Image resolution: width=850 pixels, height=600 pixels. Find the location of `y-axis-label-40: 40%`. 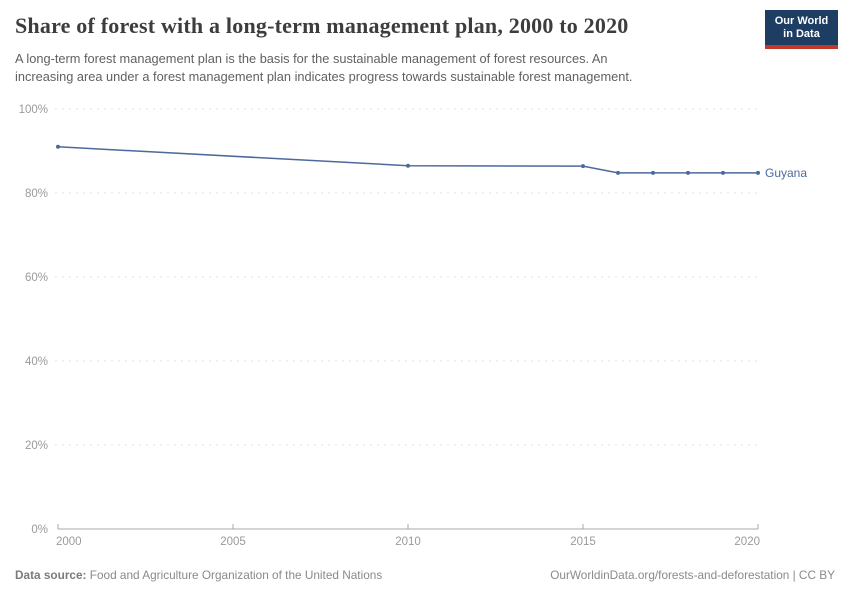

y-axis-label-40: 40% is located at coordinates (36, 362).